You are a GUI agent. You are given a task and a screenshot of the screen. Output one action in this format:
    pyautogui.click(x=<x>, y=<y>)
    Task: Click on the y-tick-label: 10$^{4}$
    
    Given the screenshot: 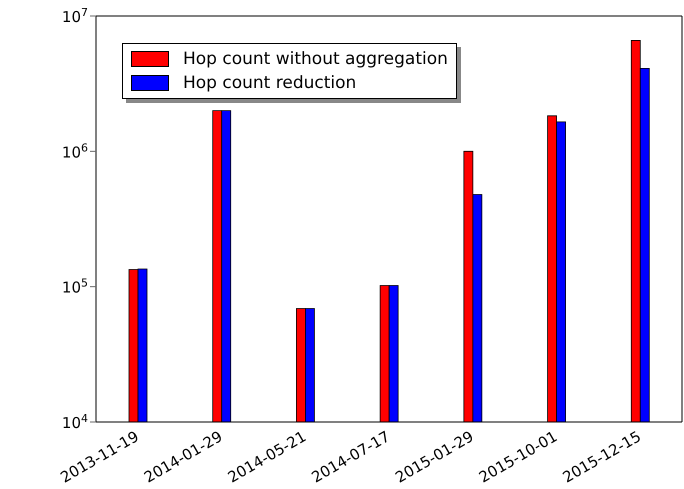 What is the action you would take?
    pyautogui.click(x=75, y=422)
    